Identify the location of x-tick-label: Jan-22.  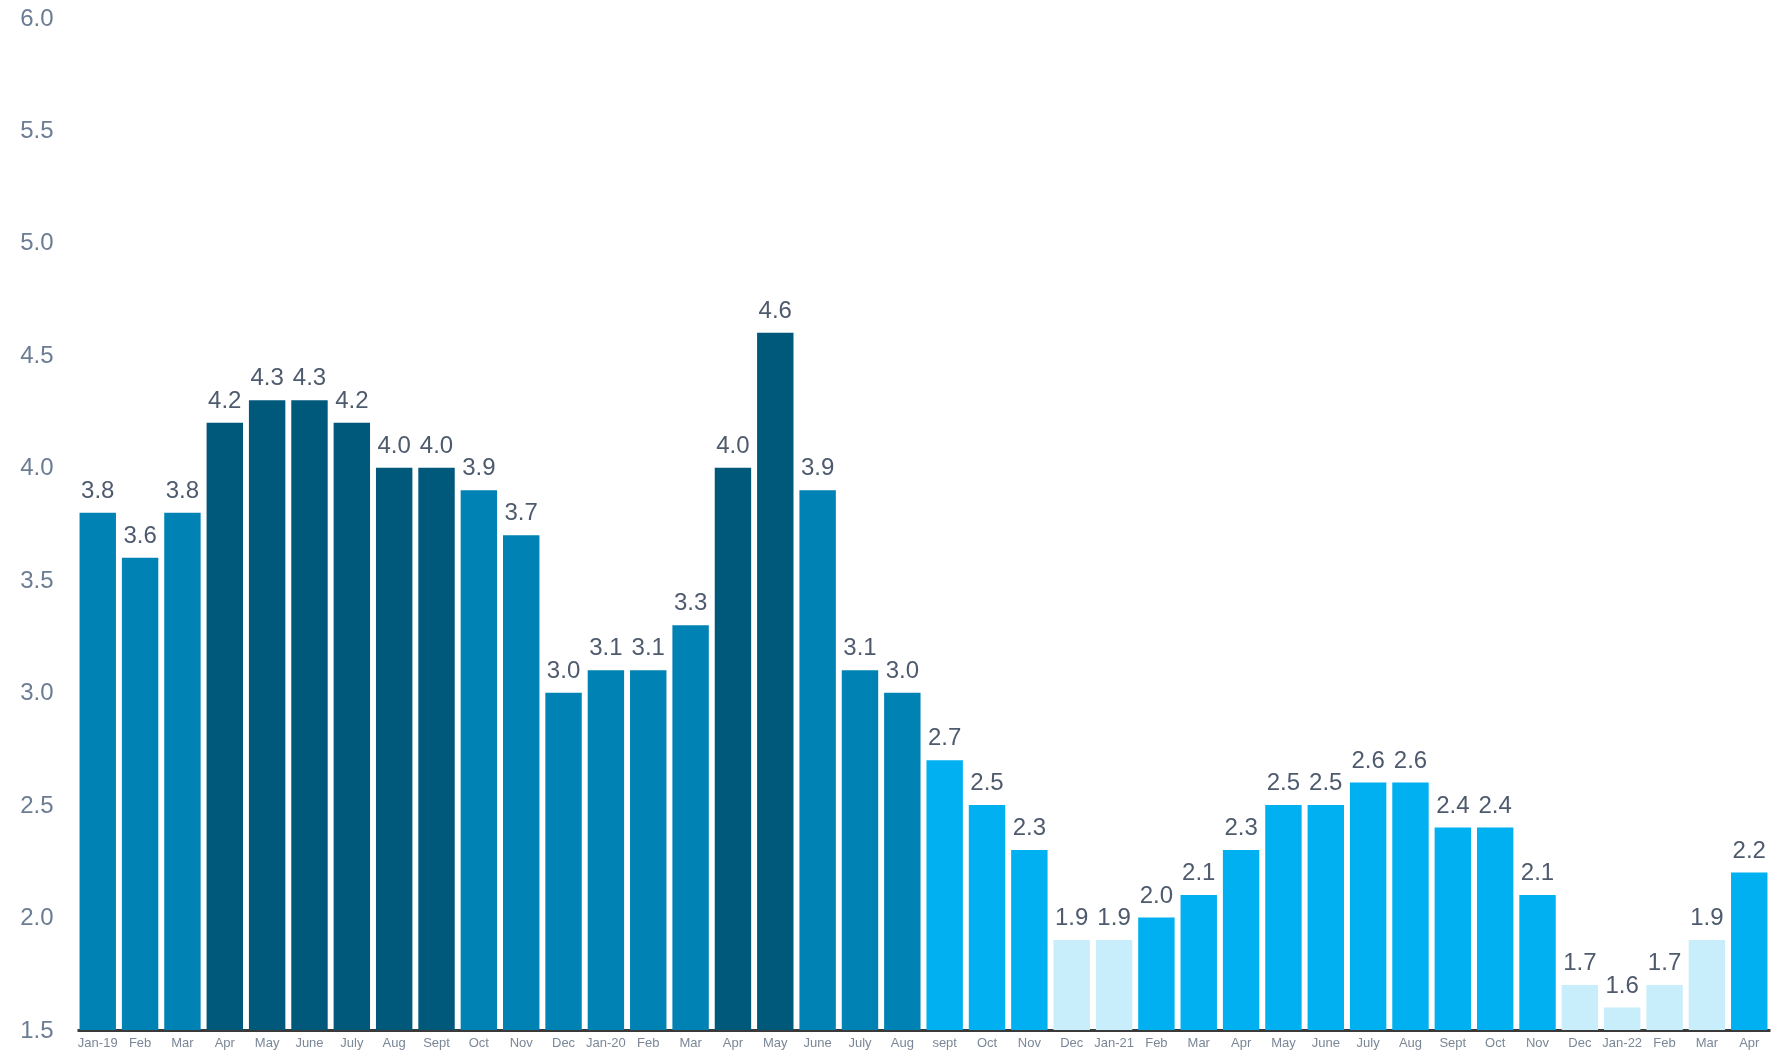
(1622, 1042).